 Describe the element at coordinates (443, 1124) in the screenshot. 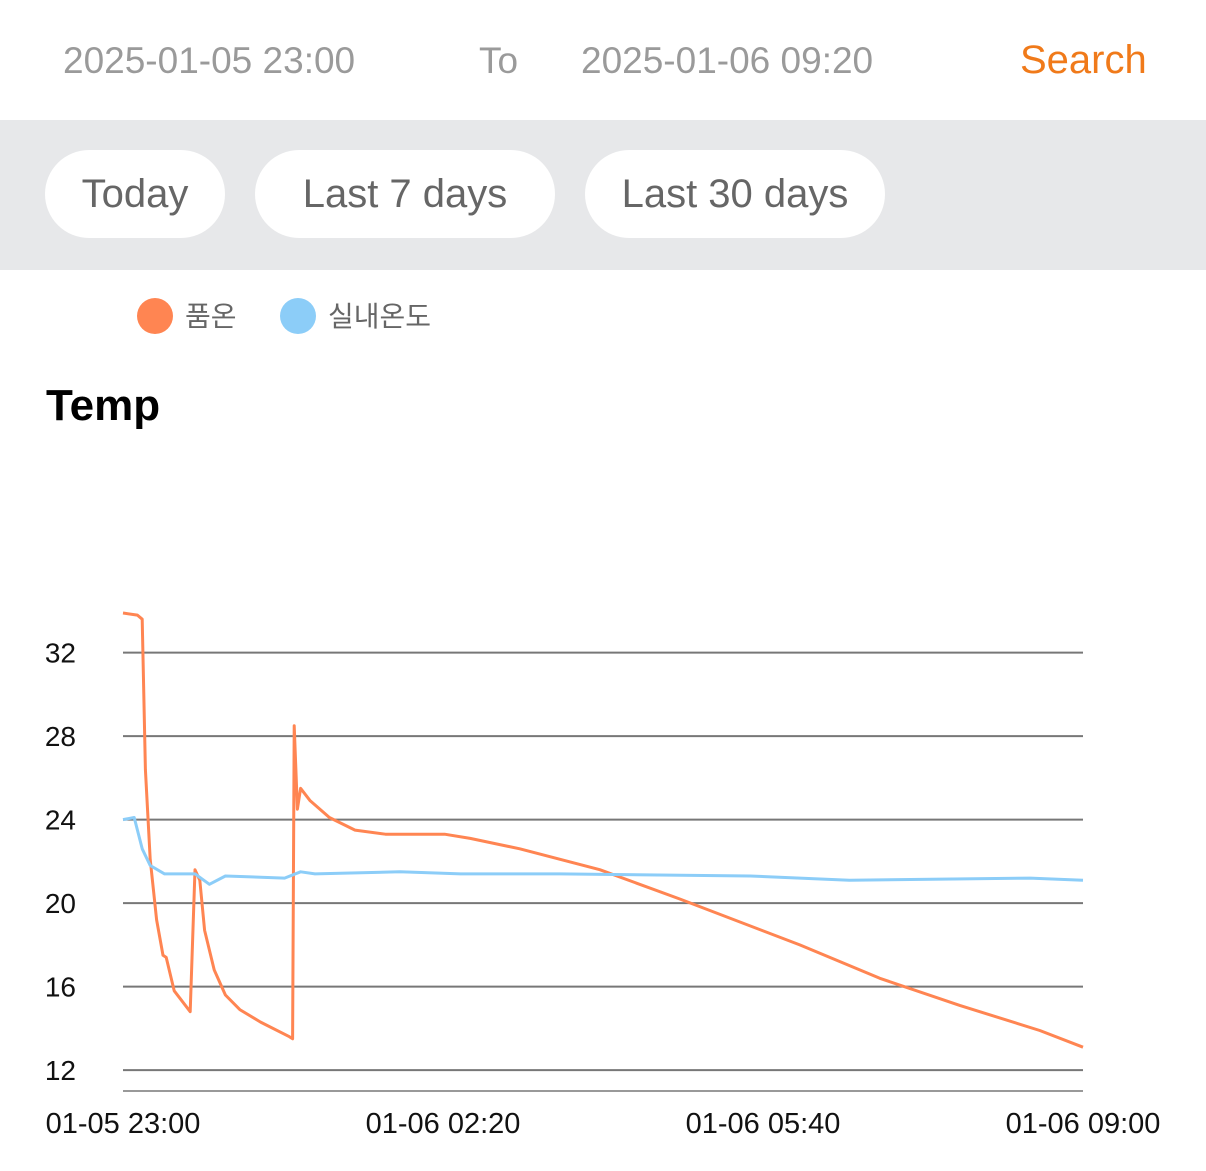

I see `x-tick-label: 01-06 02:20` at that location.